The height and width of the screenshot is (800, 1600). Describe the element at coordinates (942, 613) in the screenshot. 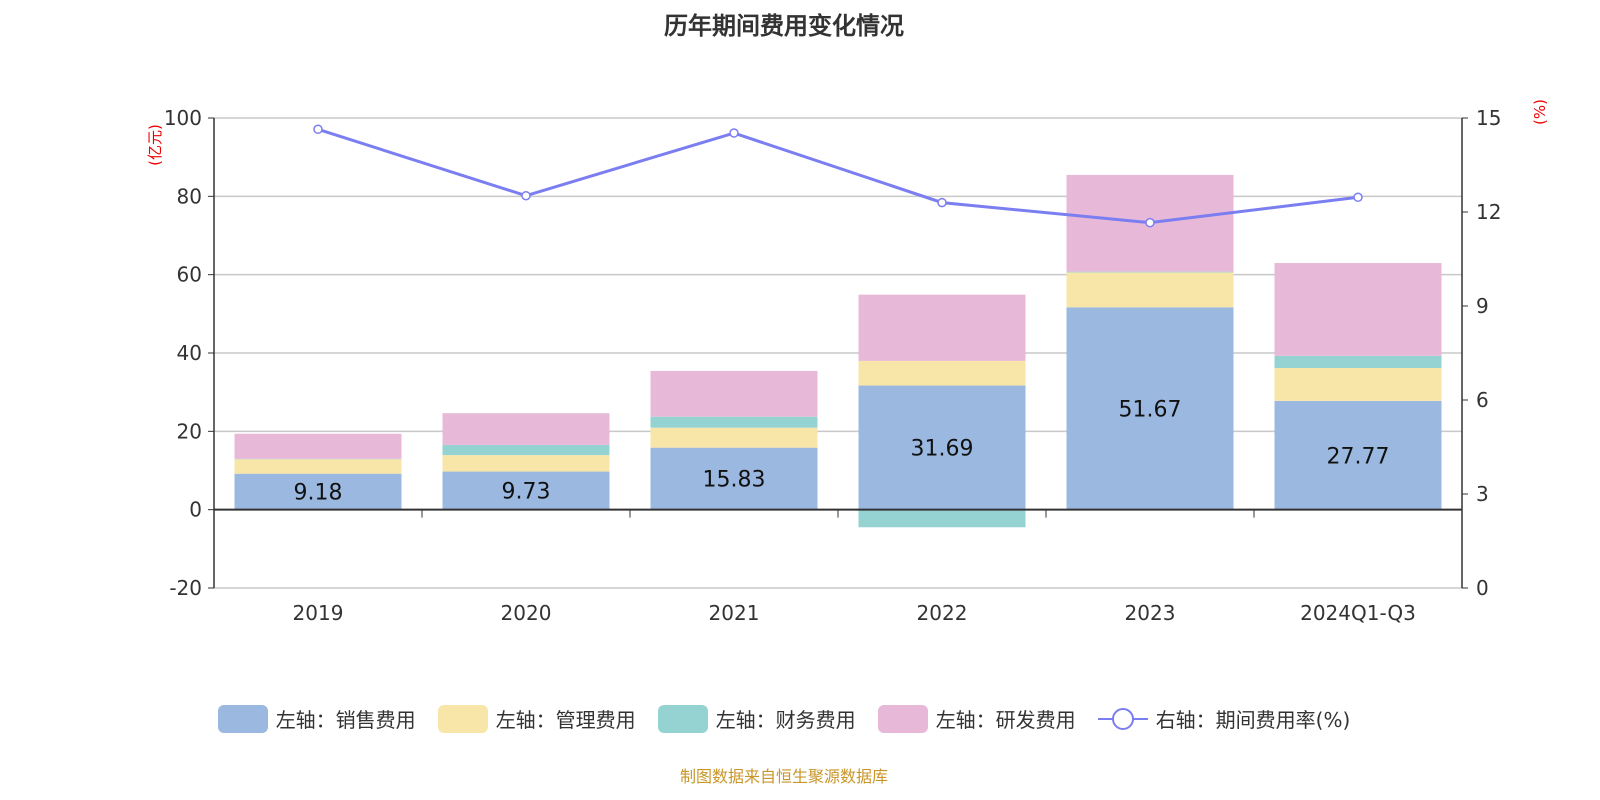

I see `x-axis-tick-label: 2022` at that location.